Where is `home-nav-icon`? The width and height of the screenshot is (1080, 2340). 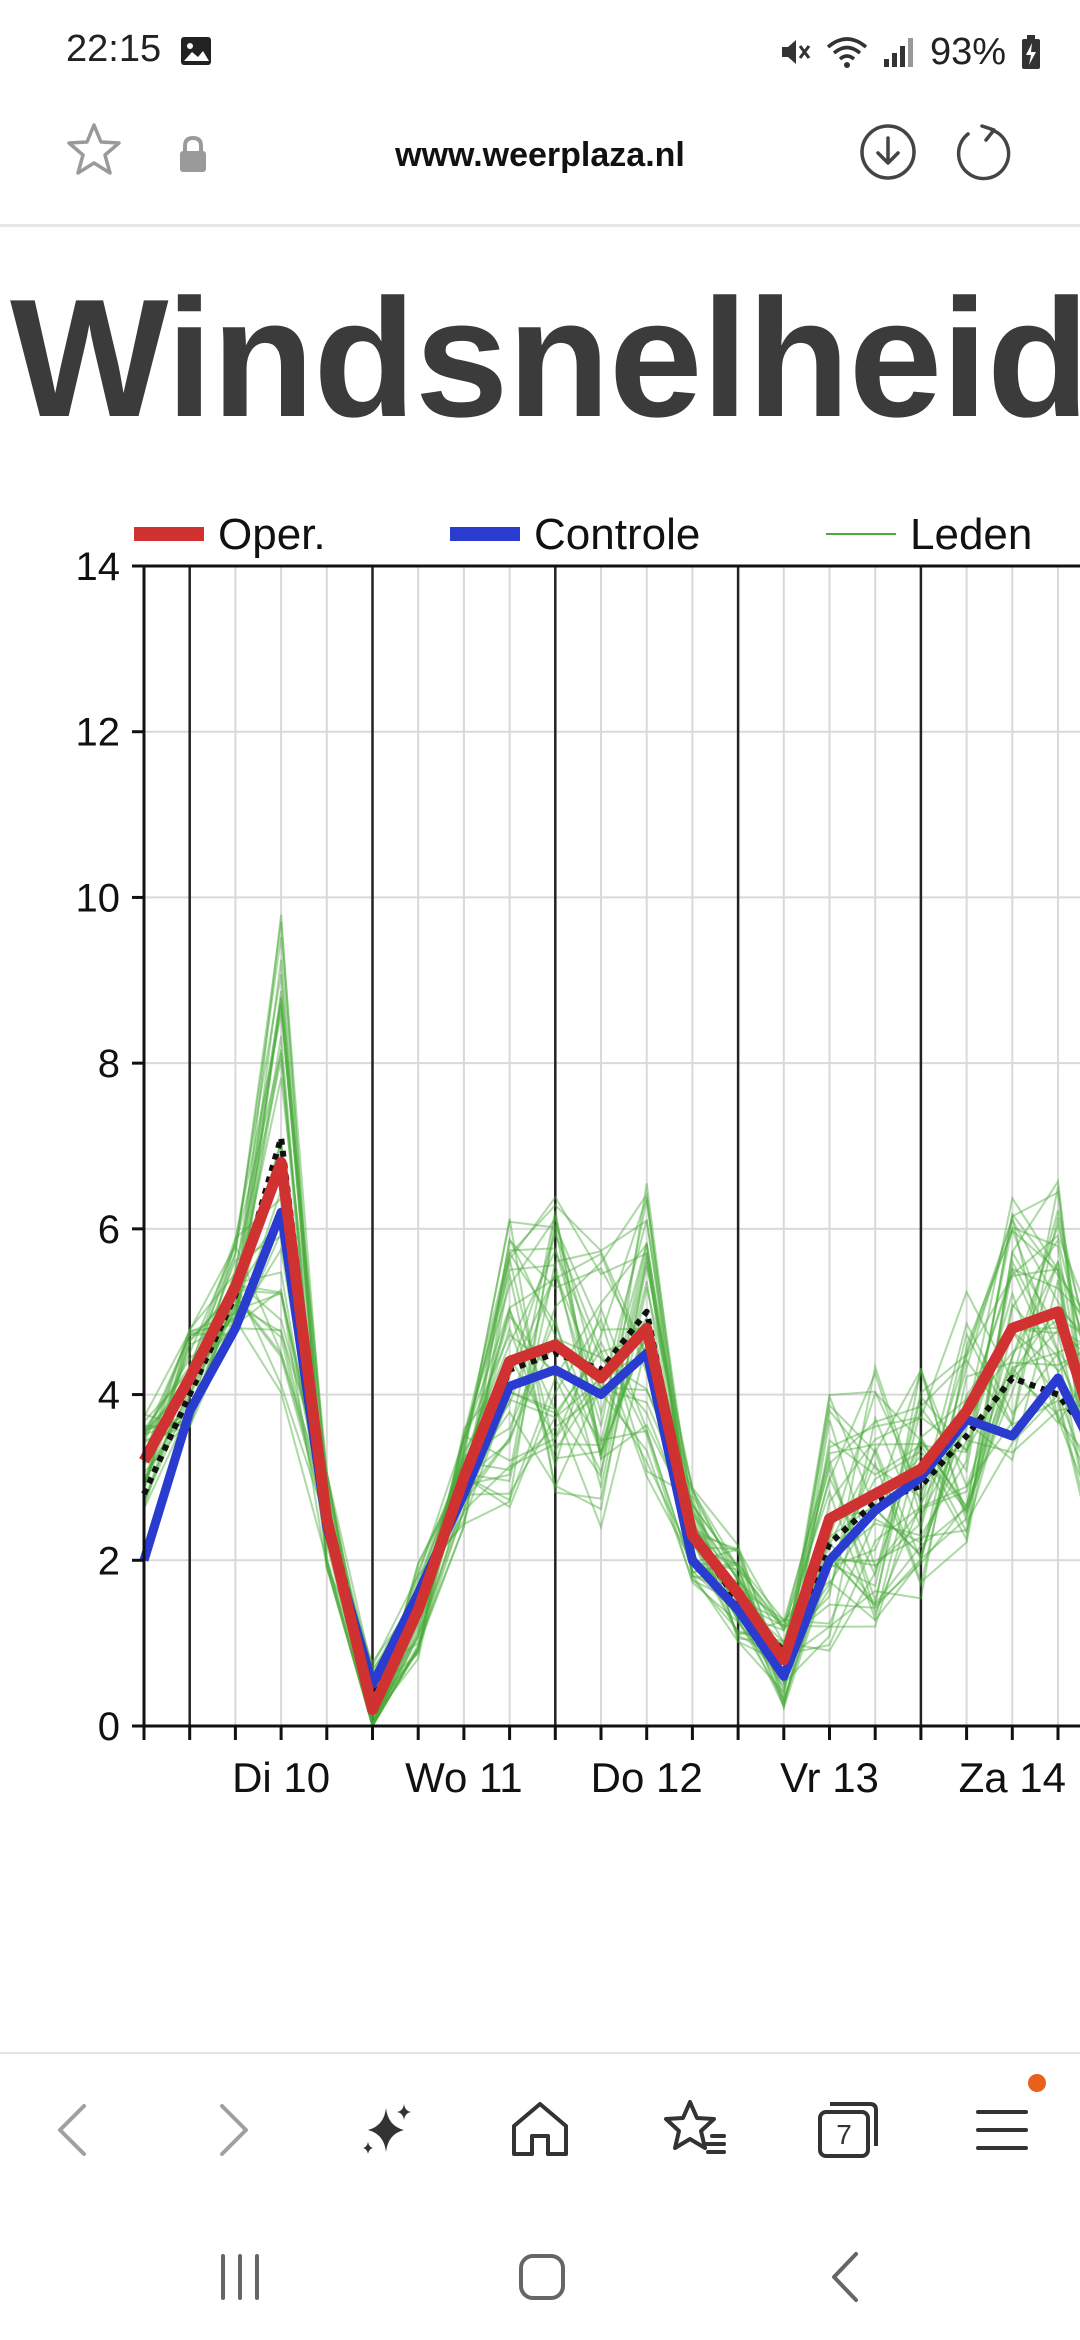
home-nav-icon is located at coordinates (542, 2277).